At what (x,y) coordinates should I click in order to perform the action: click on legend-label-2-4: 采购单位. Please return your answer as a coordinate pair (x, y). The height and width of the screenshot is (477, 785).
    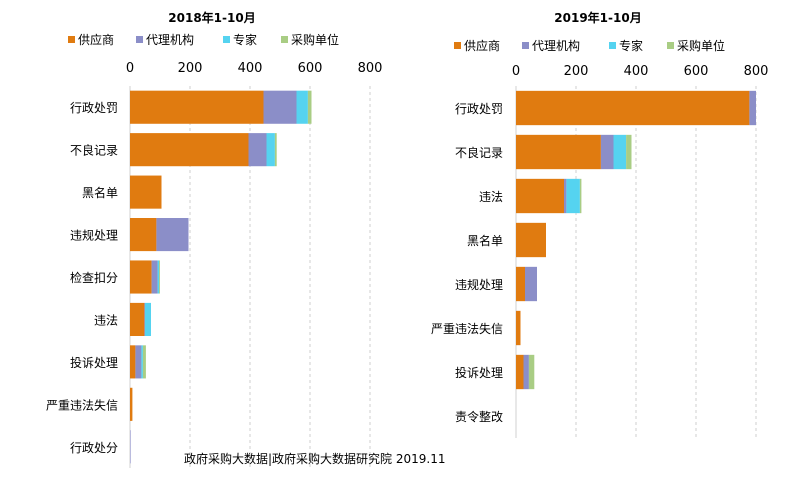
    Looking at the image, I should click on (701, 45).